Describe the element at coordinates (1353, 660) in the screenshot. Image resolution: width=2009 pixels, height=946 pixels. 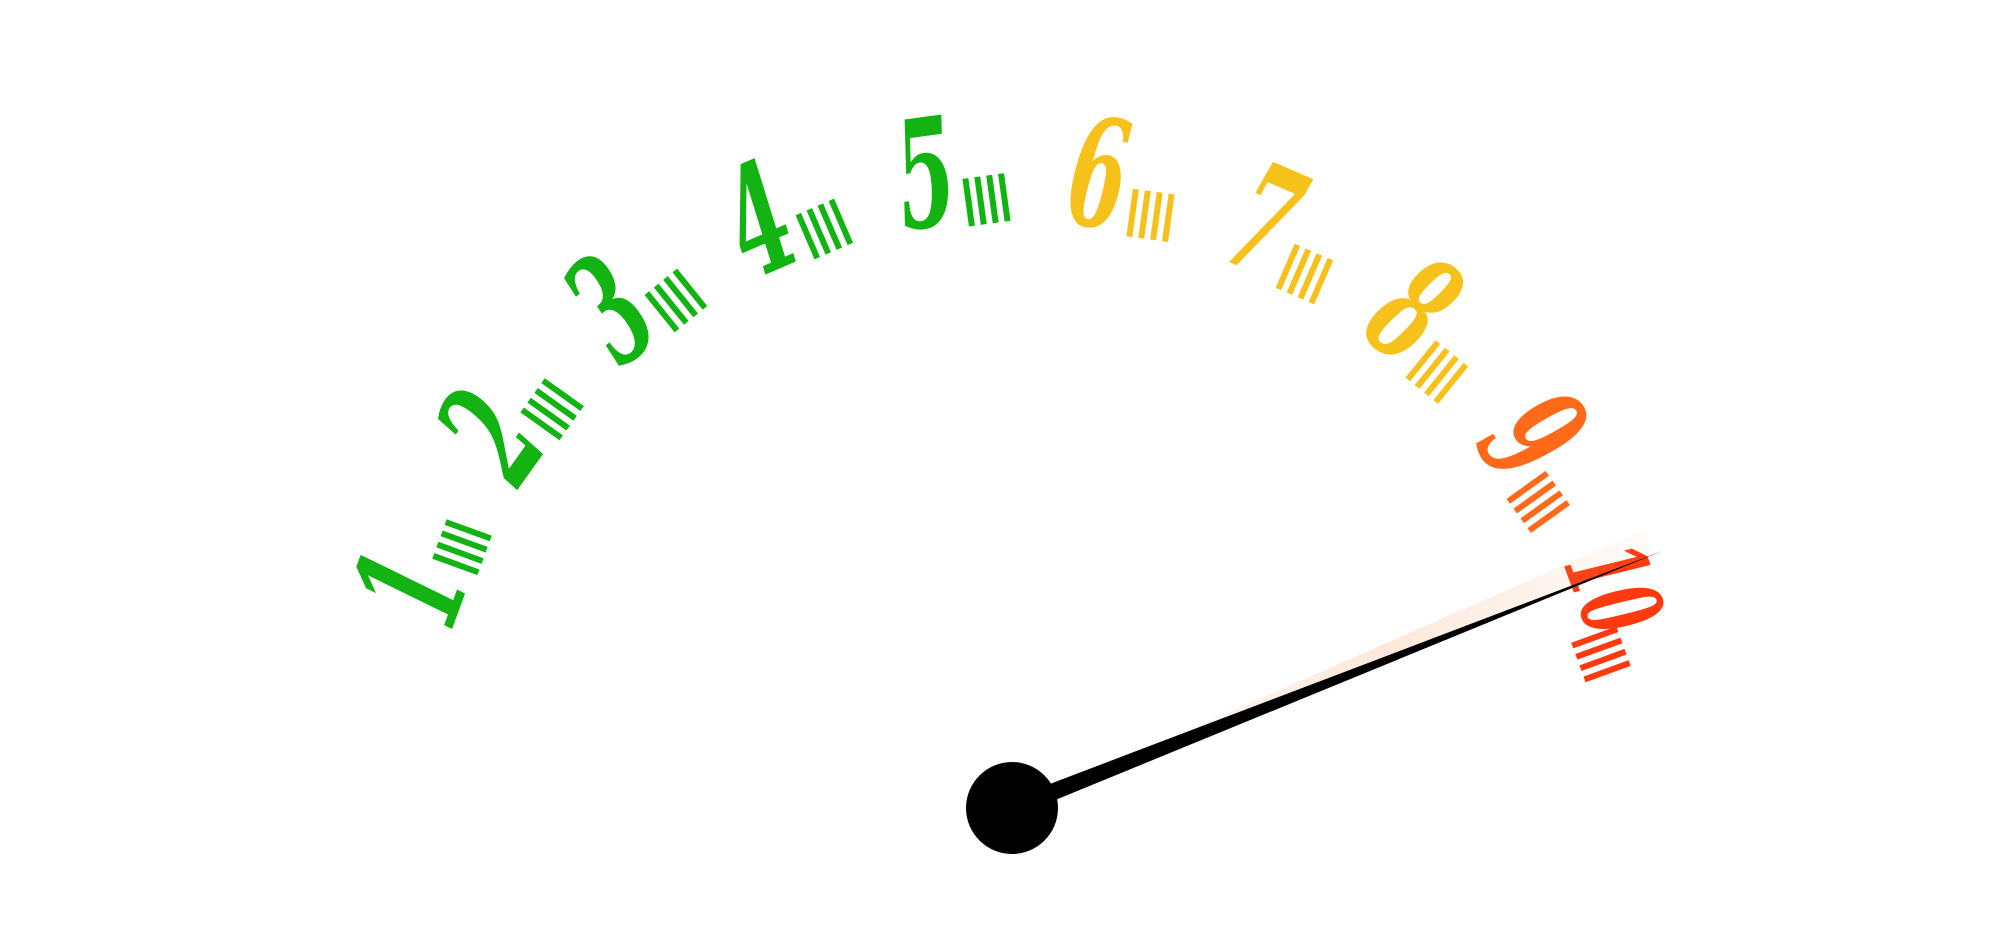
I see `needle-motion-trail` at that location.